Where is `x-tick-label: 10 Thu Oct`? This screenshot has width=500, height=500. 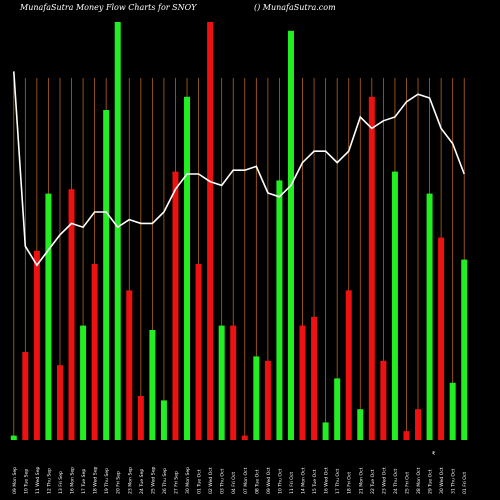
x-tick-label: 10 Thu Oct is located at coordinates (280, 481).